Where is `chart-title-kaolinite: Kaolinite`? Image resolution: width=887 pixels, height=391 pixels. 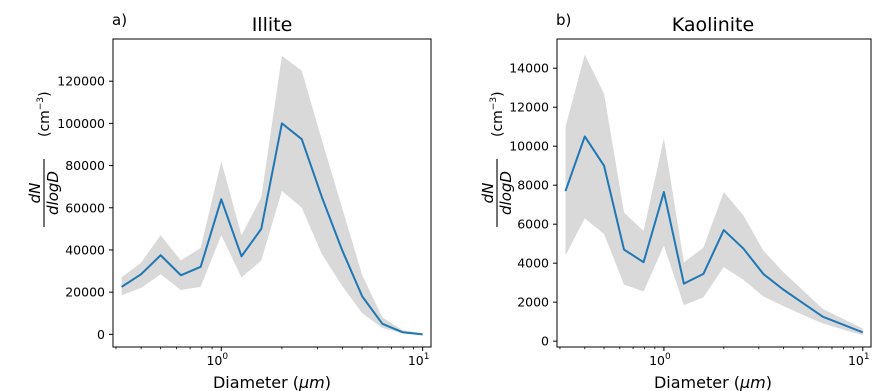
chart-title-kaolinite: Kaolinite is located at coordinates (713, 25).